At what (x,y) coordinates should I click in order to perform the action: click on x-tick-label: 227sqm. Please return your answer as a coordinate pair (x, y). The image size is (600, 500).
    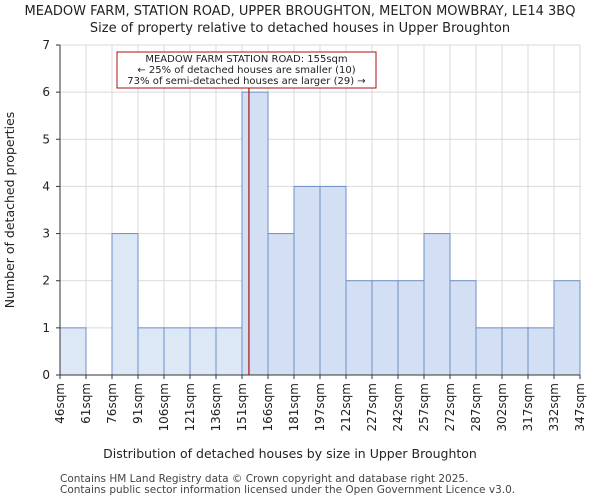
    Looking at the image, I should click on (372, 407).